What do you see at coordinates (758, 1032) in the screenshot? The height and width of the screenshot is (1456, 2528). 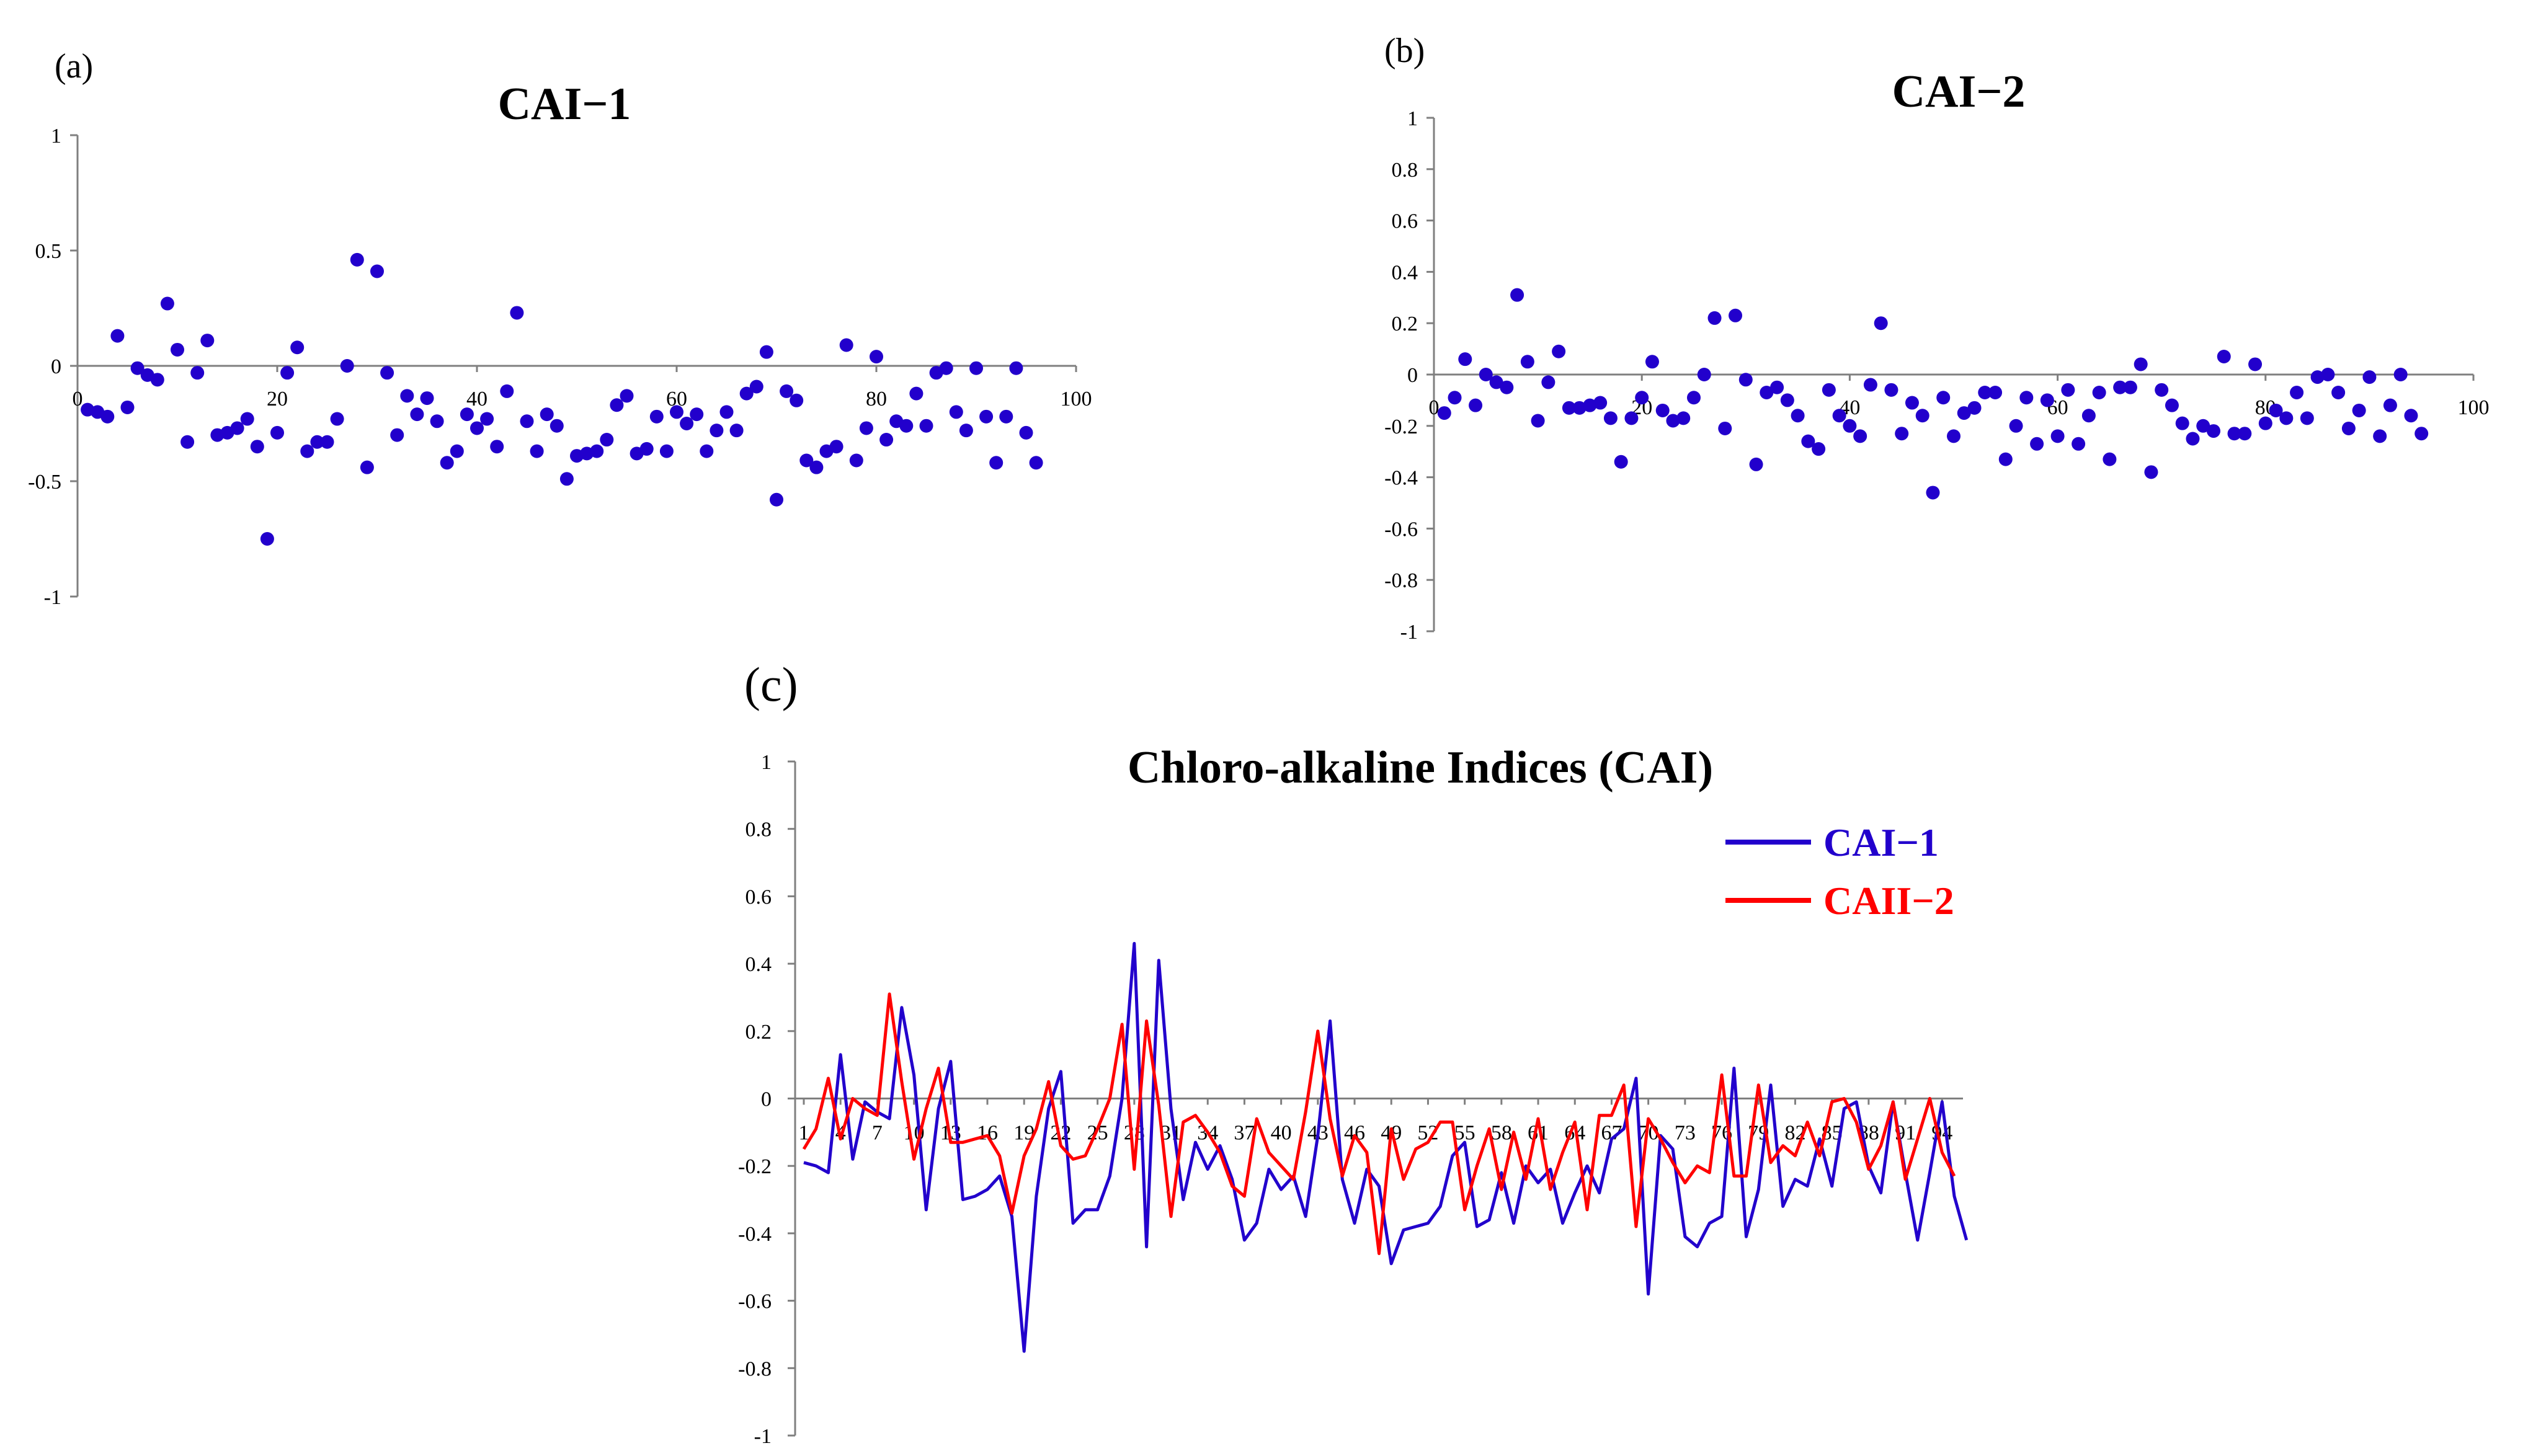 I see `y-tick-label-c: 0.2` at bounding box center [758, 1032].